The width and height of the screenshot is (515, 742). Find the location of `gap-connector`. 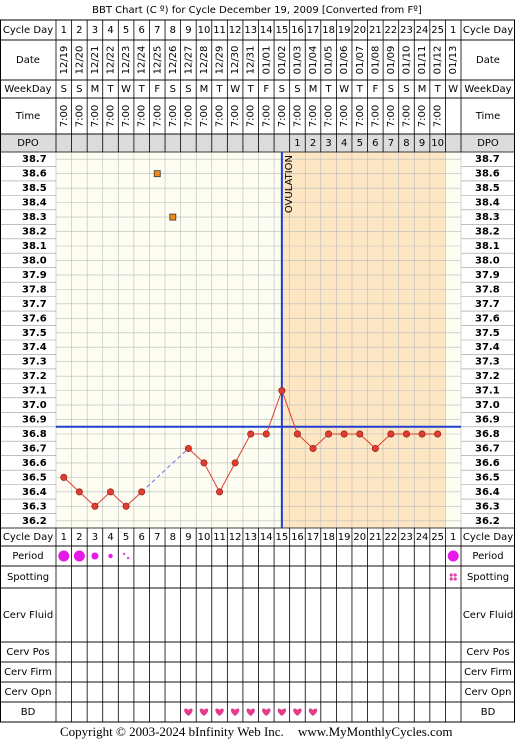

gap-connector is located at coordinates (165, 470).